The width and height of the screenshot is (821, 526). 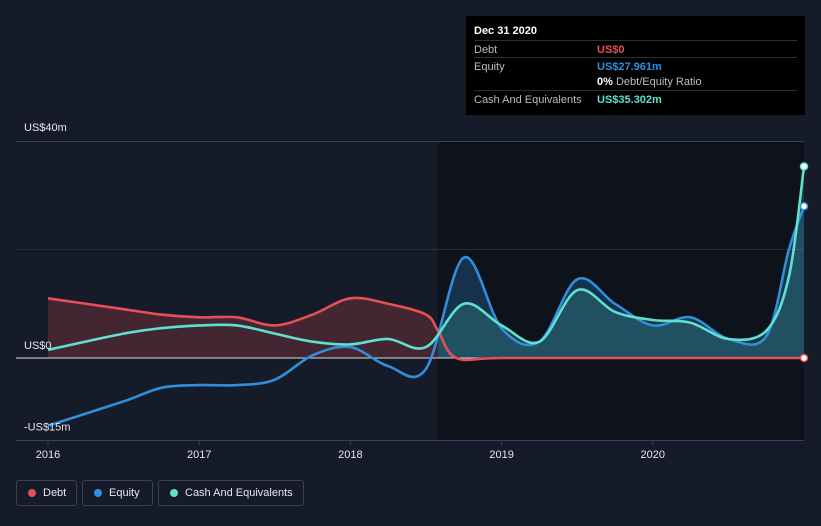 I want to click on legend-item-equity: Equity, so click(x=117, y=493).